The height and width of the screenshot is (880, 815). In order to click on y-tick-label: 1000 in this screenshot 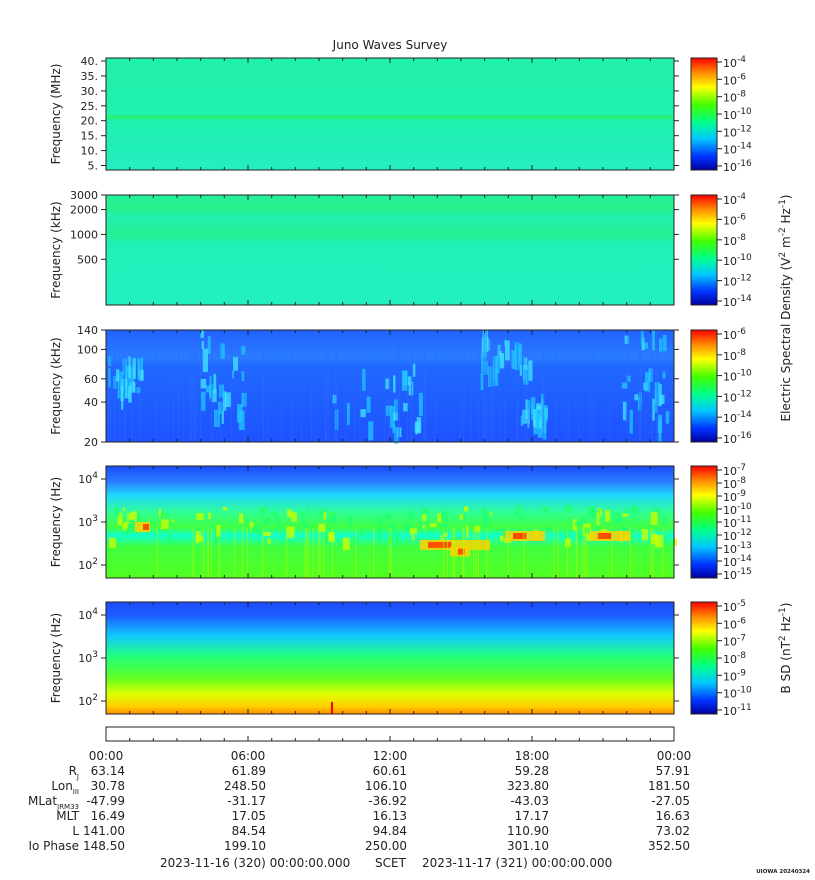, I will do `click(84, 234)`.